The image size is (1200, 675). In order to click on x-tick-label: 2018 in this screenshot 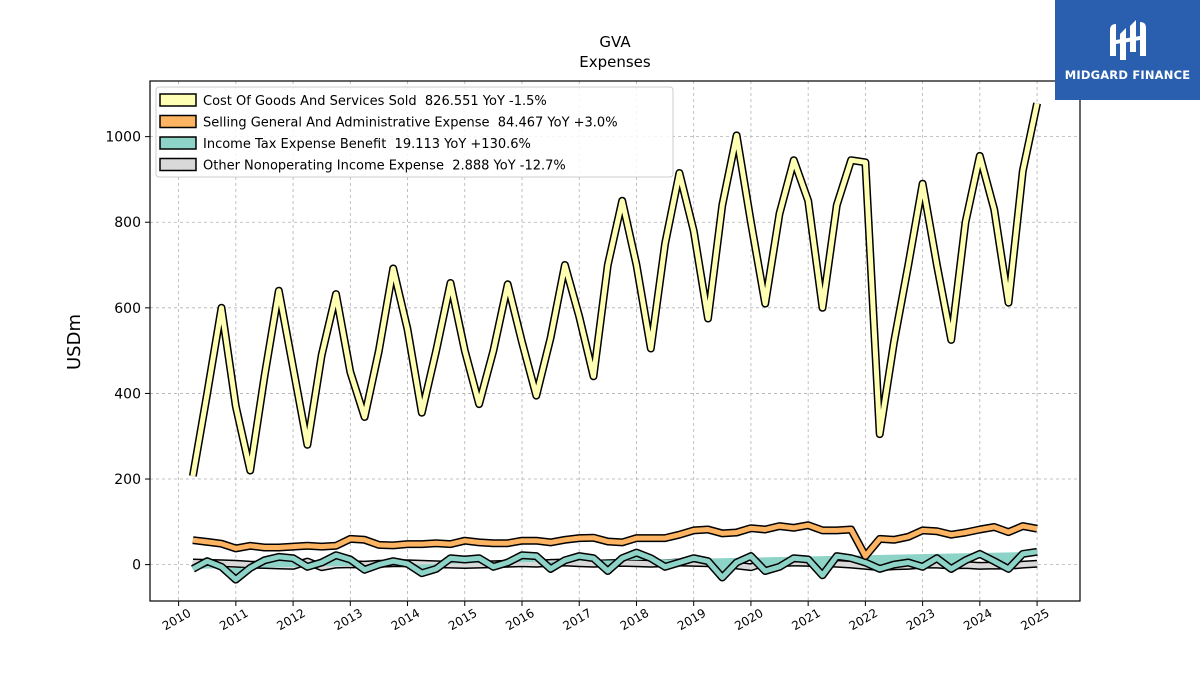, I will do `click(634, 619)`.